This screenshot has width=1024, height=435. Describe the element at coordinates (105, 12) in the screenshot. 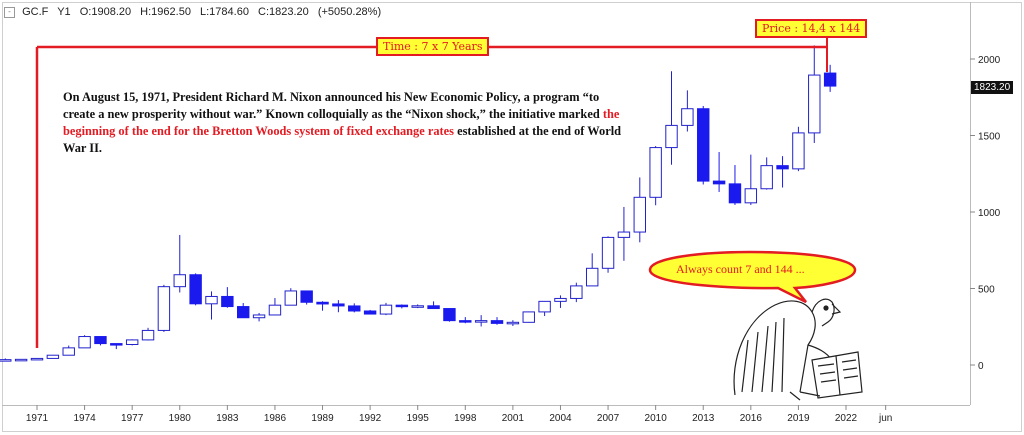

I see `open-value: O:1908.20` at that location.